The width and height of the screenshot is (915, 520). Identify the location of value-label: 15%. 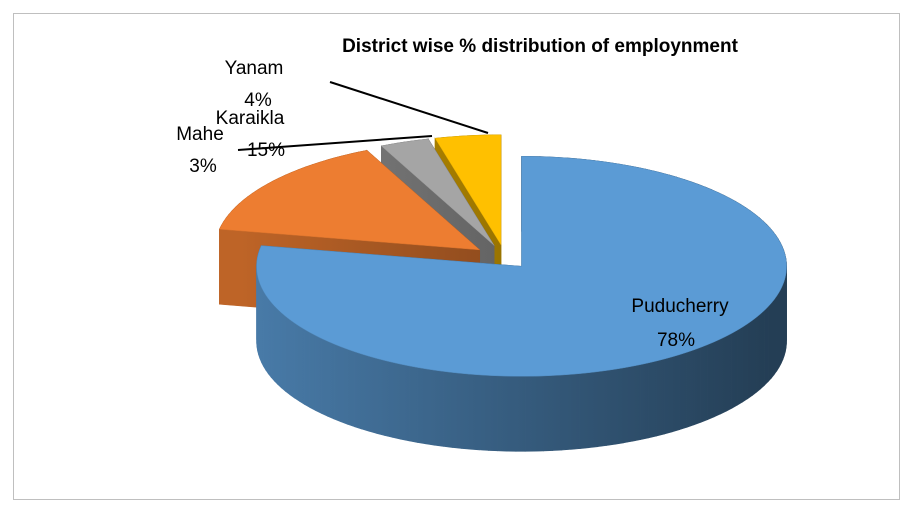
(266, 150).